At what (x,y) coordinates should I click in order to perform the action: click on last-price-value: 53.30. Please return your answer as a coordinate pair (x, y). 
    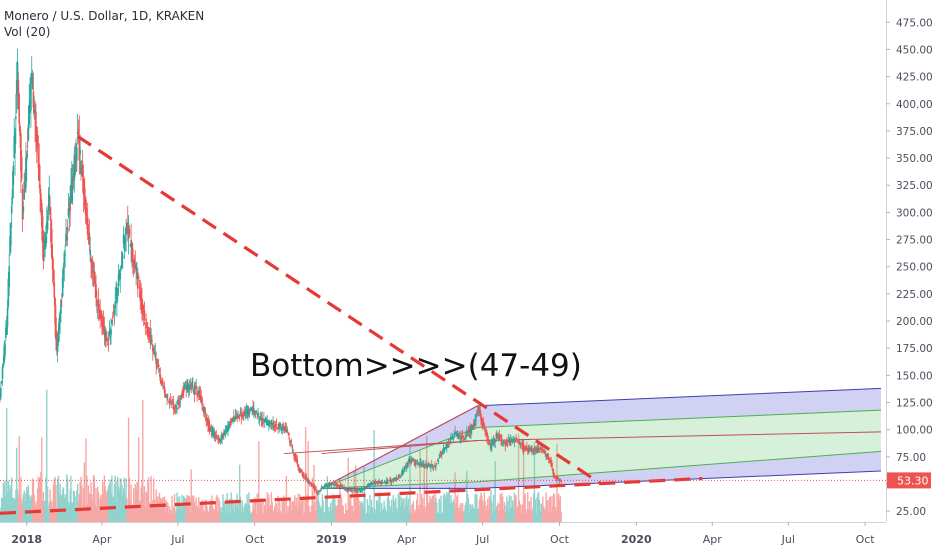
    Looking at the image, I should click on (913, 480).